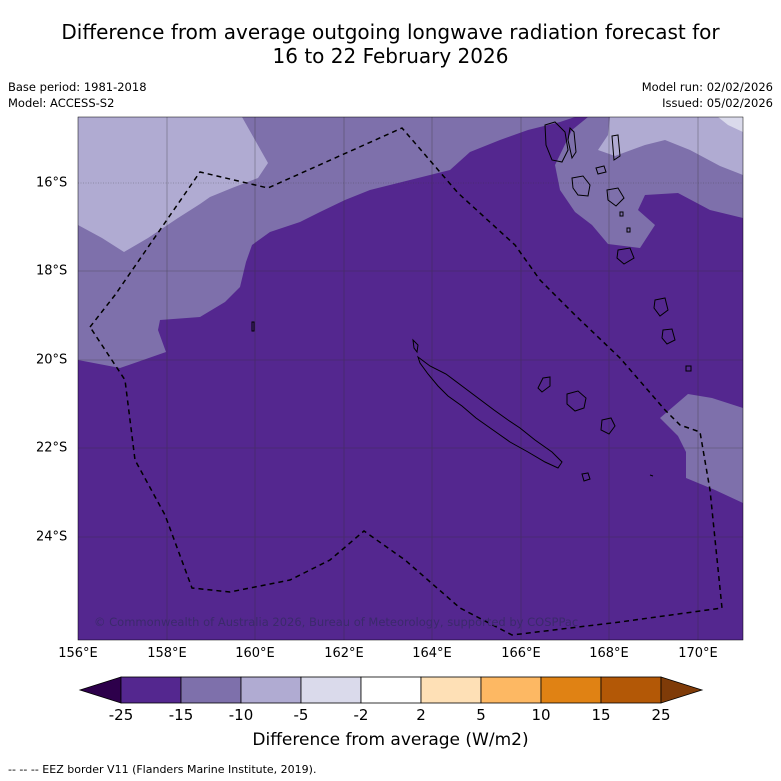 Image resolution: width=781 pixels, height=781 pixels. Describe the element at coordinates (544, 384) in the screenshot. I see `ouvea-island` at that location.